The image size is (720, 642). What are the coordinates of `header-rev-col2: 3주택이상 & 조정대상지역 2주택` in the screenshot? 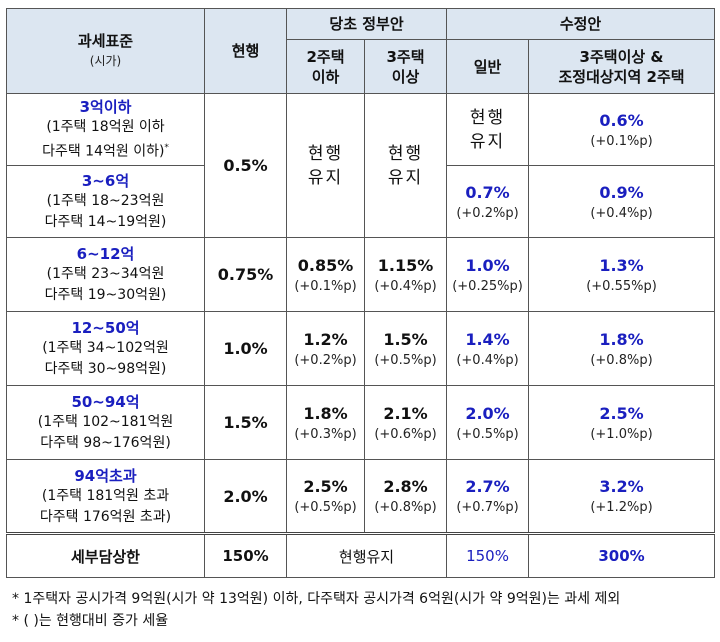 It's located at (622, 66).